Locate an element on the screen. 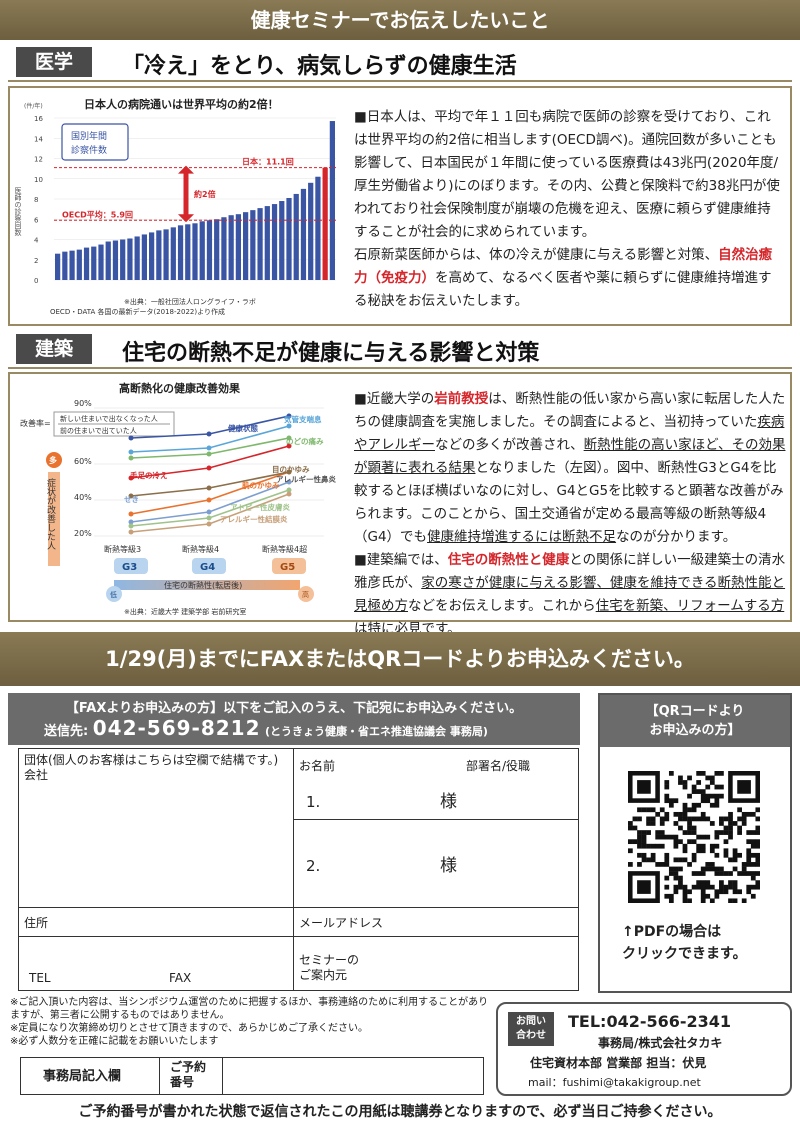  insulation-health-highlight: 住宅の断熱性と健康 is located at coordinates (508, 560).